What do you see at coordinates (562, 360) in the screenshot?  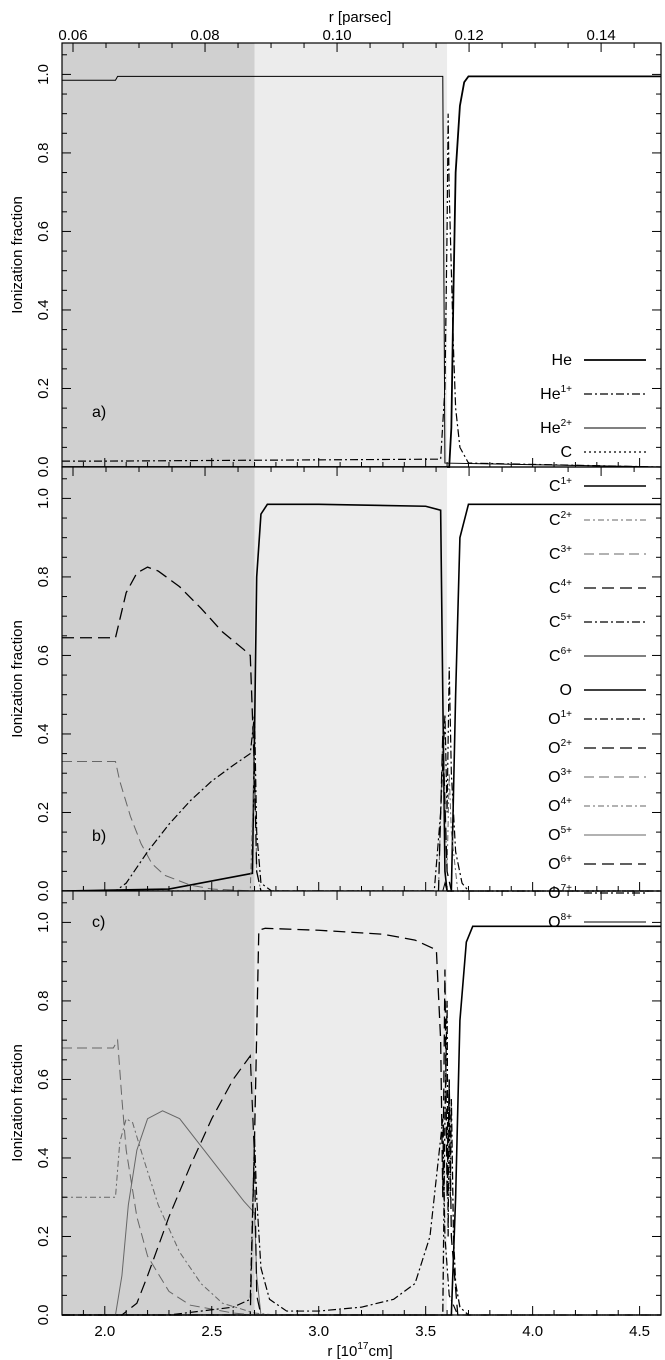 I see `legend-label: He` at bounding box center [562, 360].